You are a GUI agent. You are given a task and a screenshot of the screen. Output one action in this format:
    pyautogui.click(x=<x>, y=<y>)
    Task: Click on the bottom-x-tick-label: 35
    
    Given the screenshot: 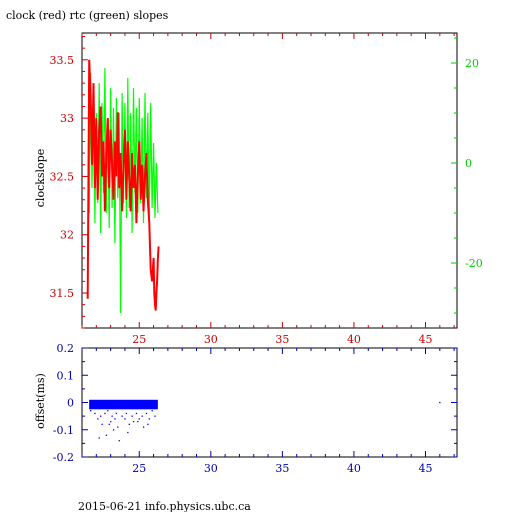 What is the action you would take?
    pyautogui.click(x=282, y=468)
    